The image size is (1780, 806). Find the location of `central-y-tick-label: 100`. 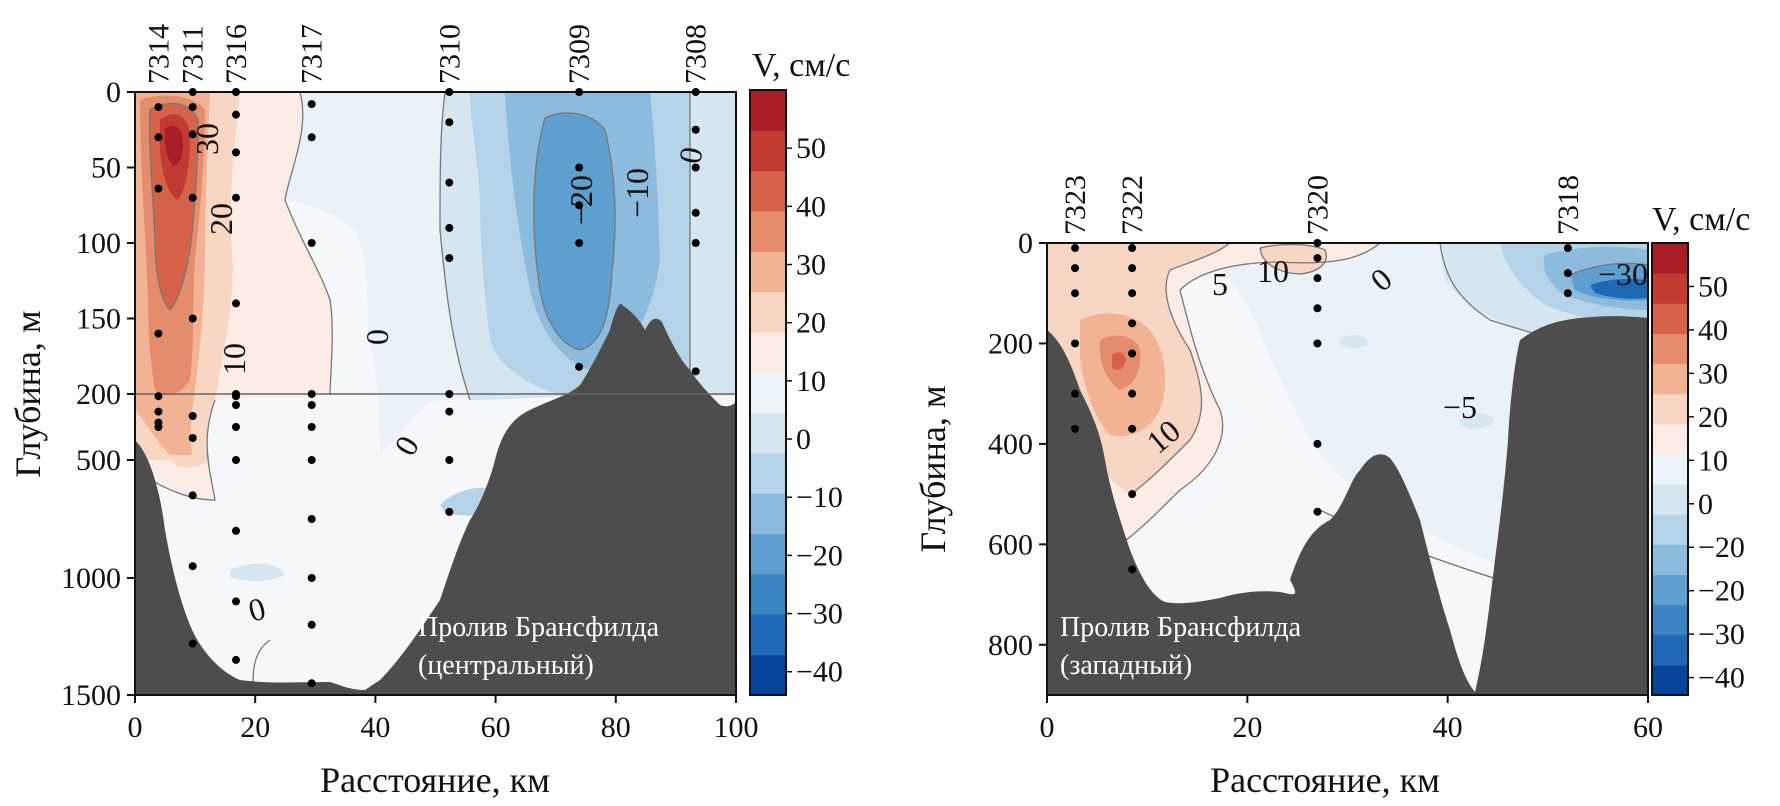

central-y-tick-label: 100 is located at coordinates (98, 243).